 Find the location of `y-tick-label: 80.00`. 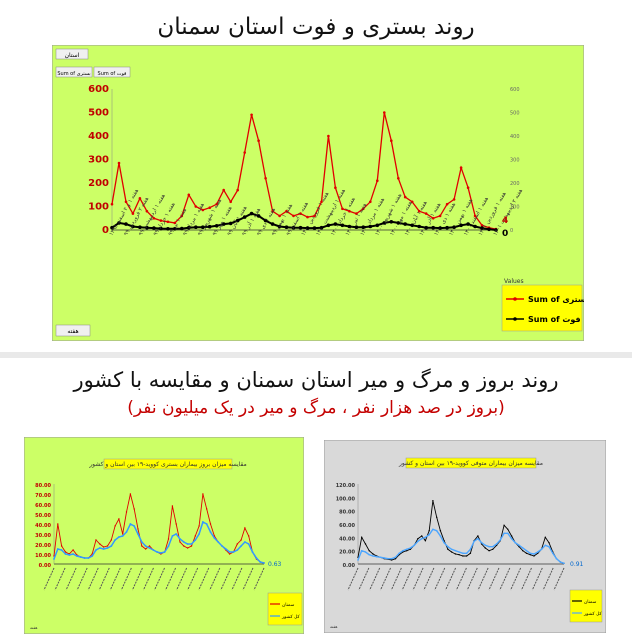

y-tick-label: 80.00 is located at coordinates (347, 513).